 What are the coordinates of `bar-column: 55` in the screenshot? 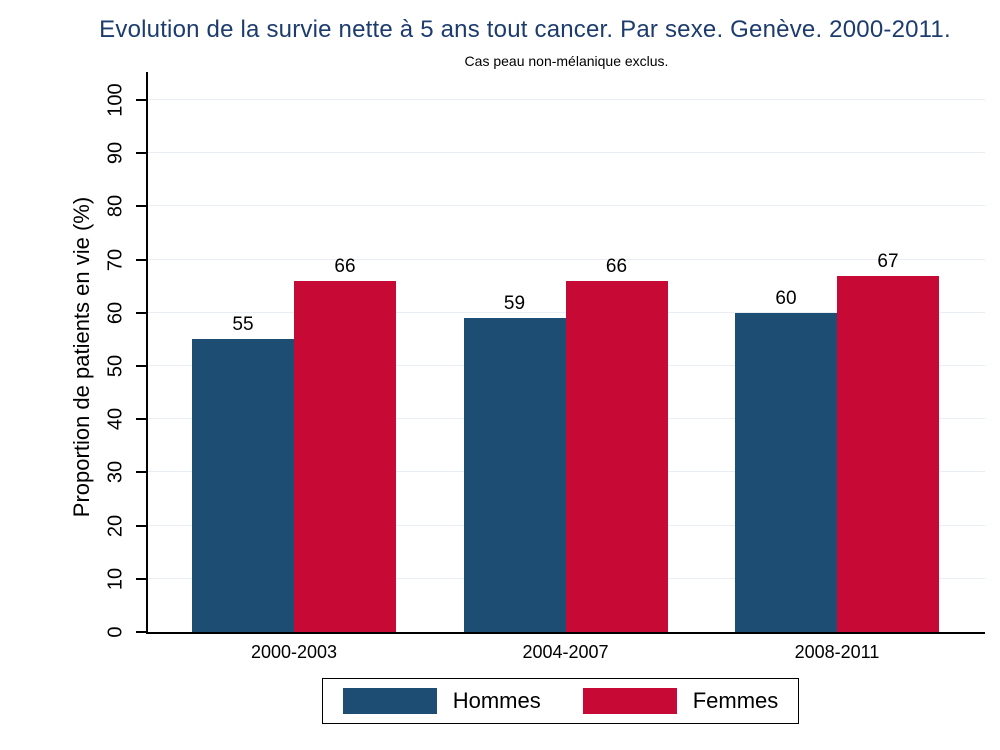 It's located at (243, 473).